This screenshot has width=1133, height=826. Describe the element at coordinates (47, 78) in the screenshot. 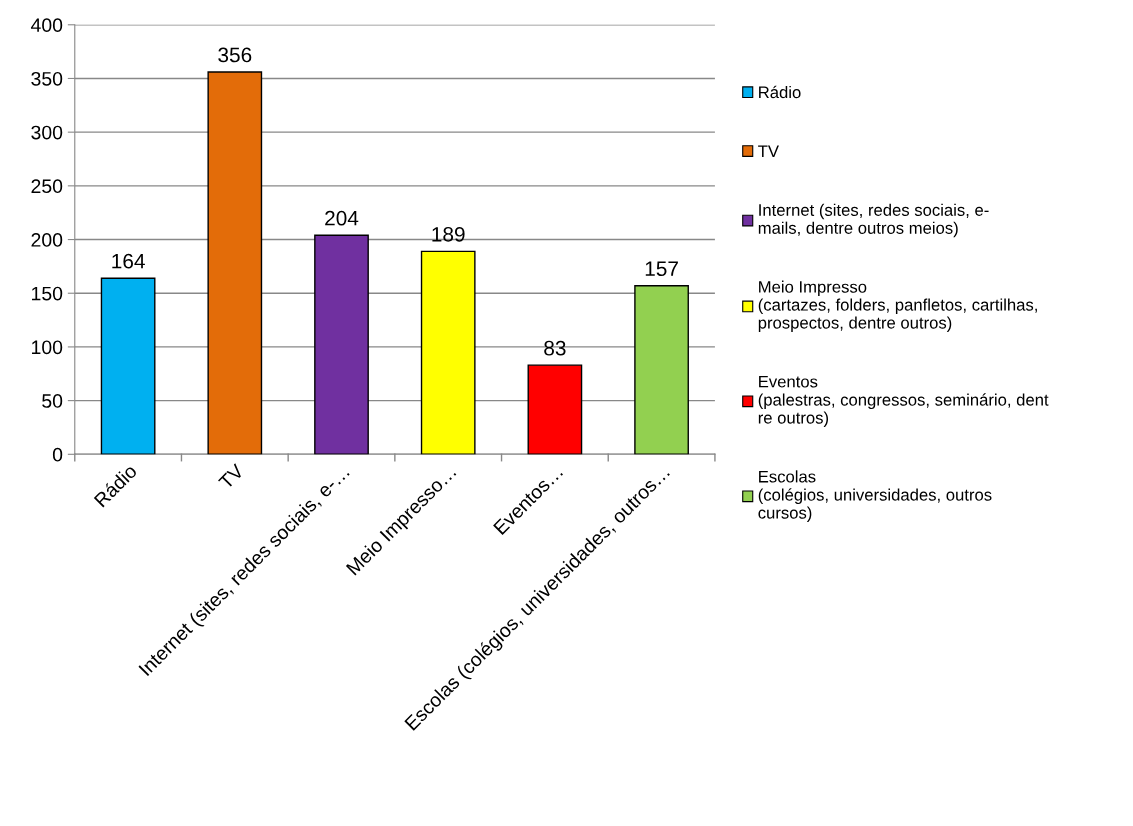

I see `y-tick-label: 350` at that location.